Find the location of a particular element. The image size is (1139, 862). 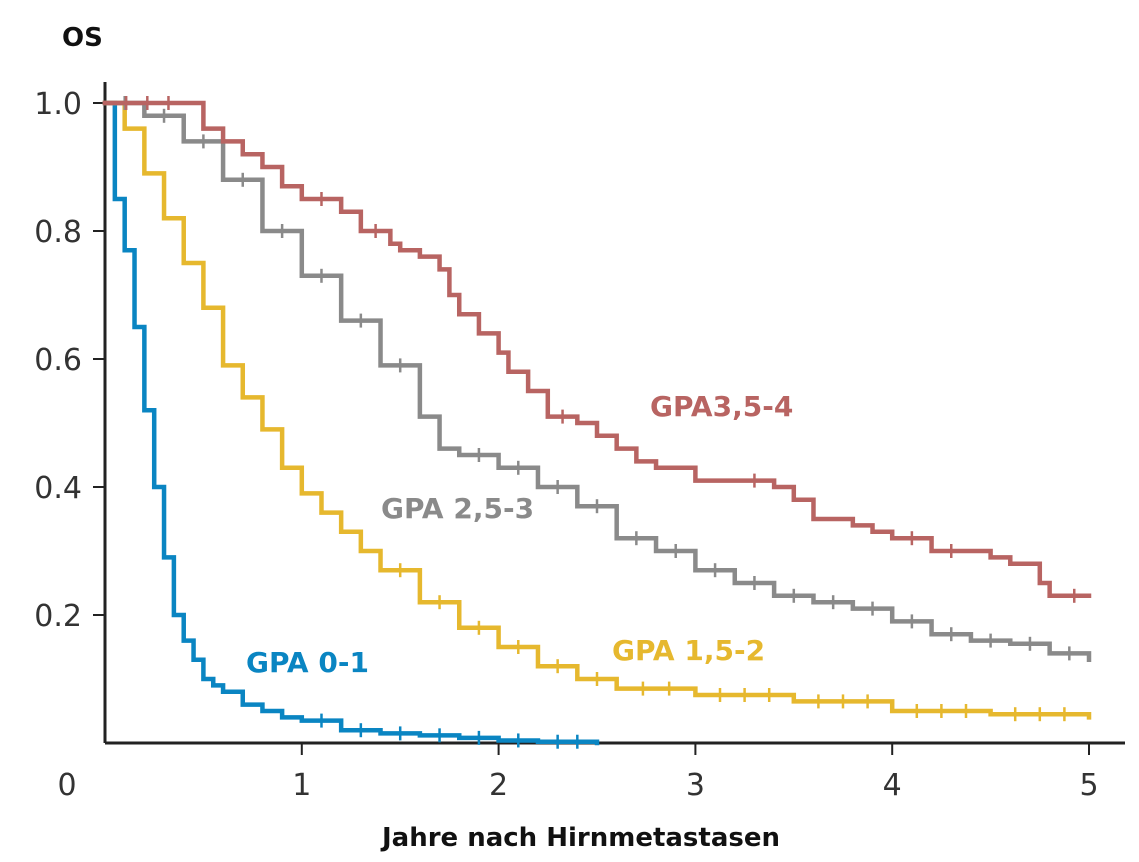

x-tick-label: 5 is located at coordinates (1088, 785).